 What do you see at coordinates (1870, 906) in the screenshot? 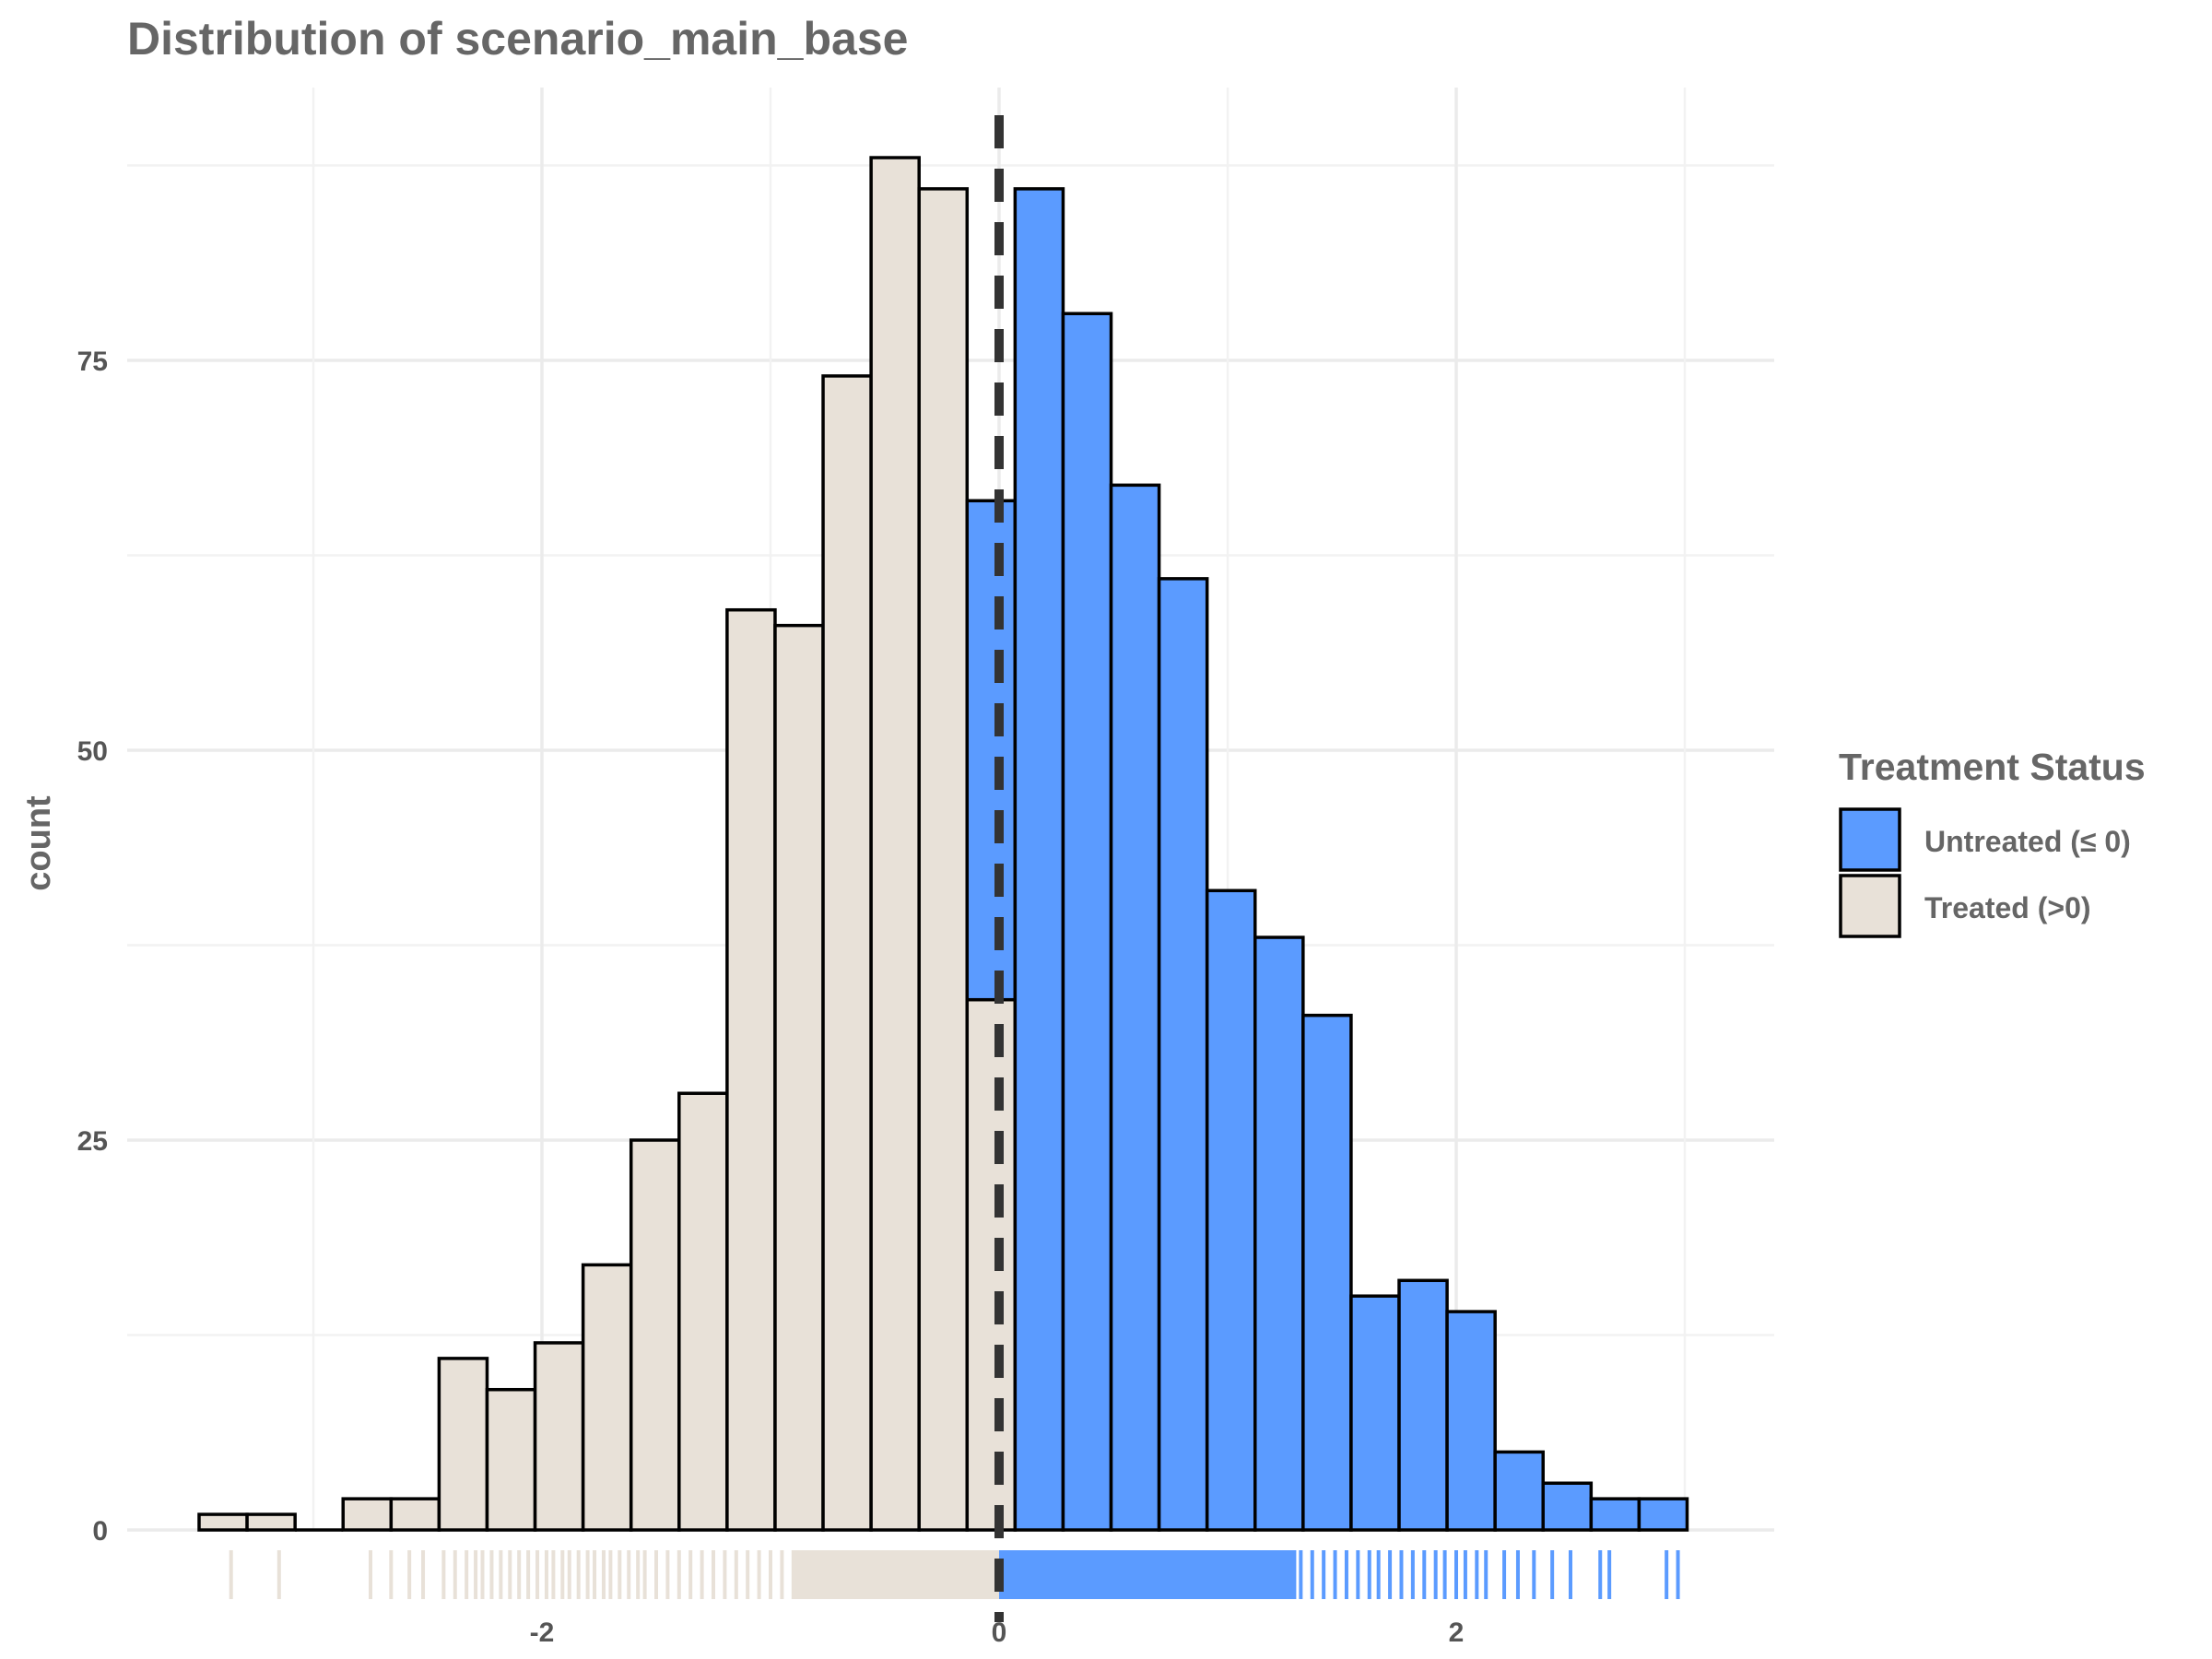
I see `legend-swatch-treated` at bounding box center [1870, 906].